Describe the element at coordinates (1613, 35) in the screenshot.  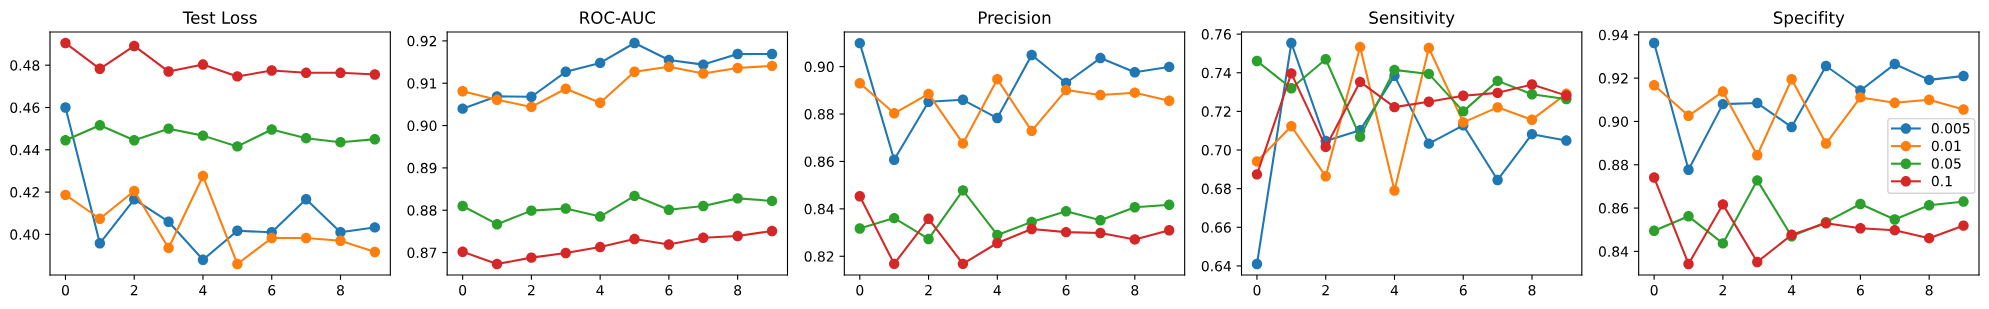
I see `y-tick-label: 0.94` at that location.